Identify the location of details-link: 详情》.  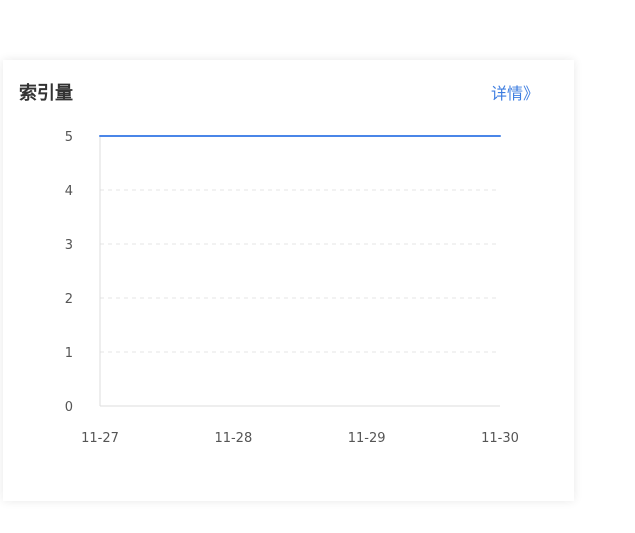
(514, 93).